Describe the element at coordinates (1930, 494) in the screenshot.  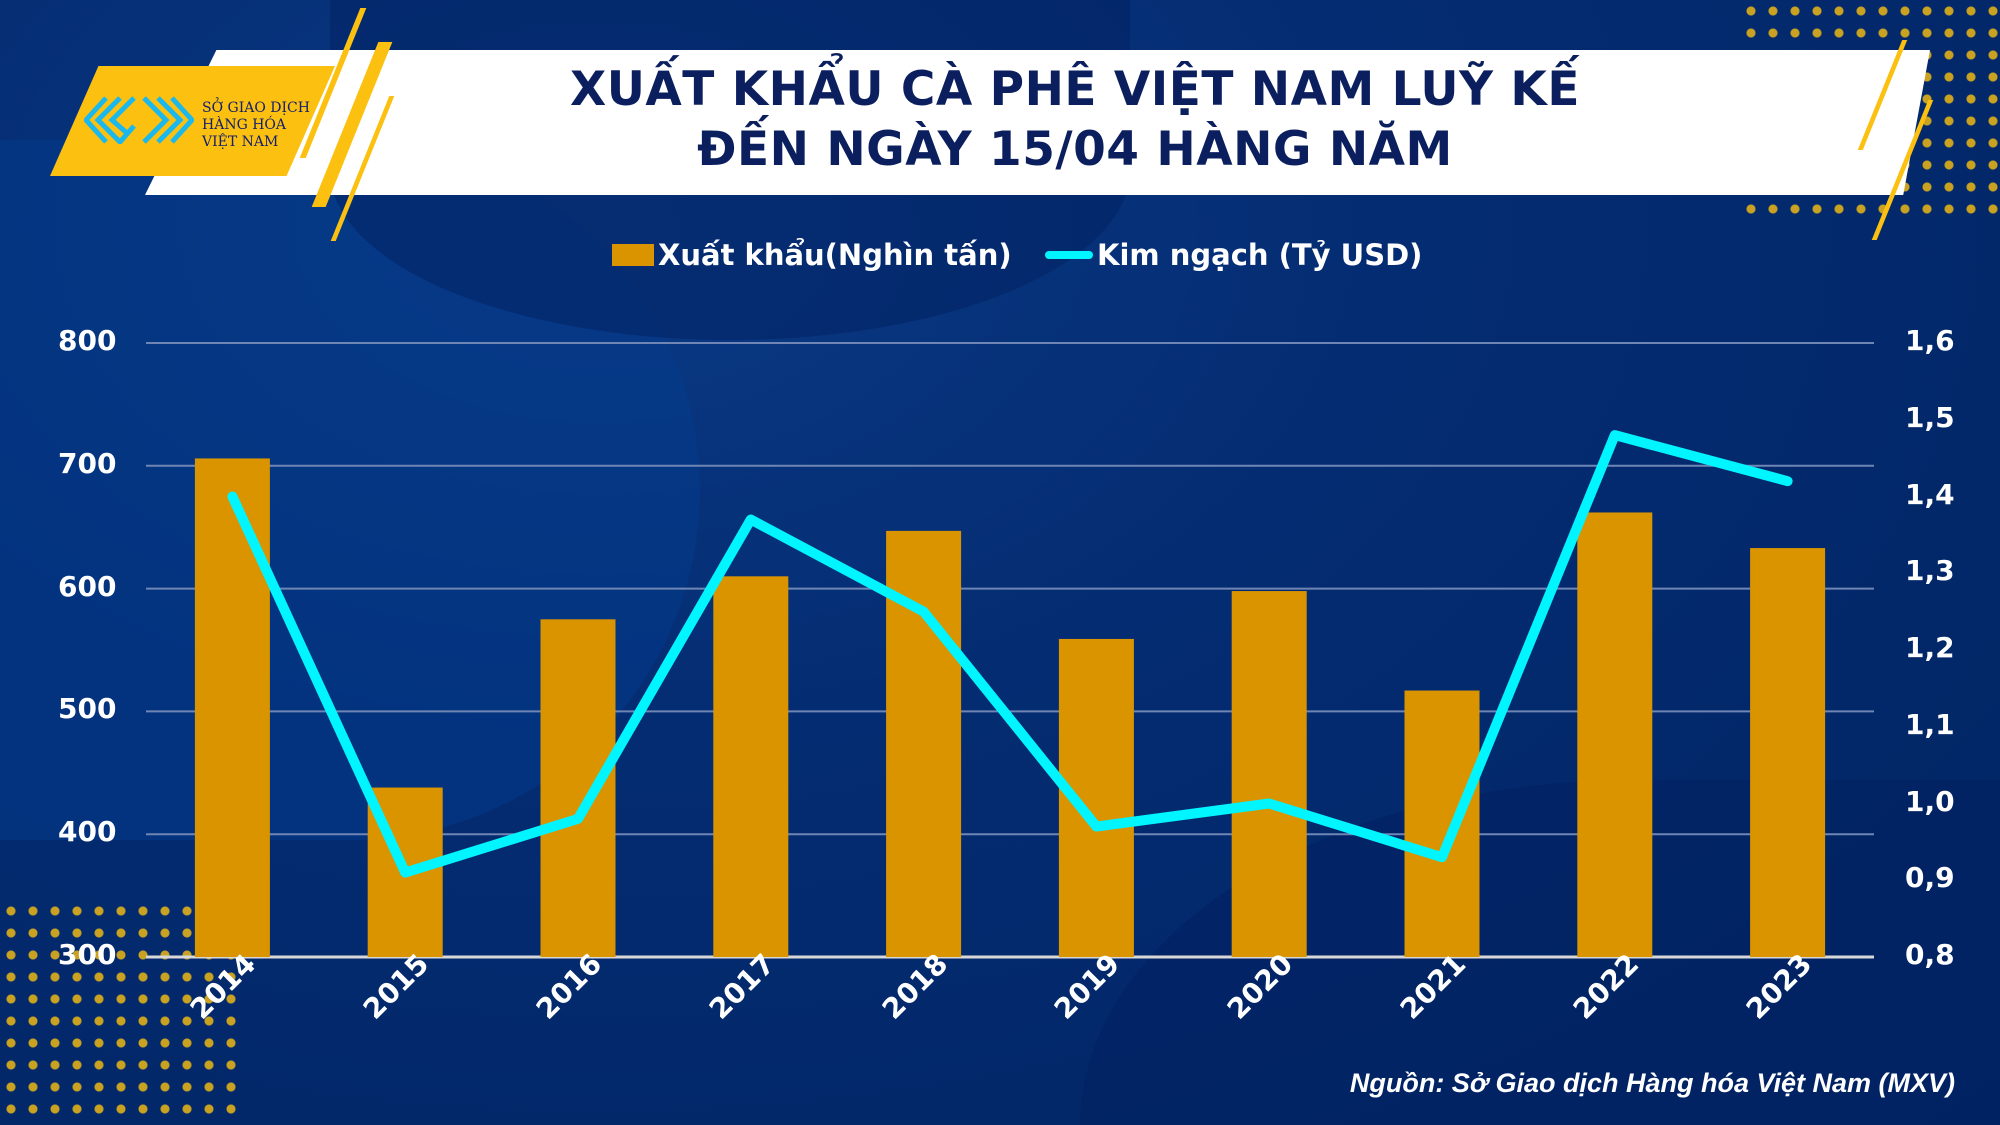
I see `y-right-tick-label: 1,4` at that location.